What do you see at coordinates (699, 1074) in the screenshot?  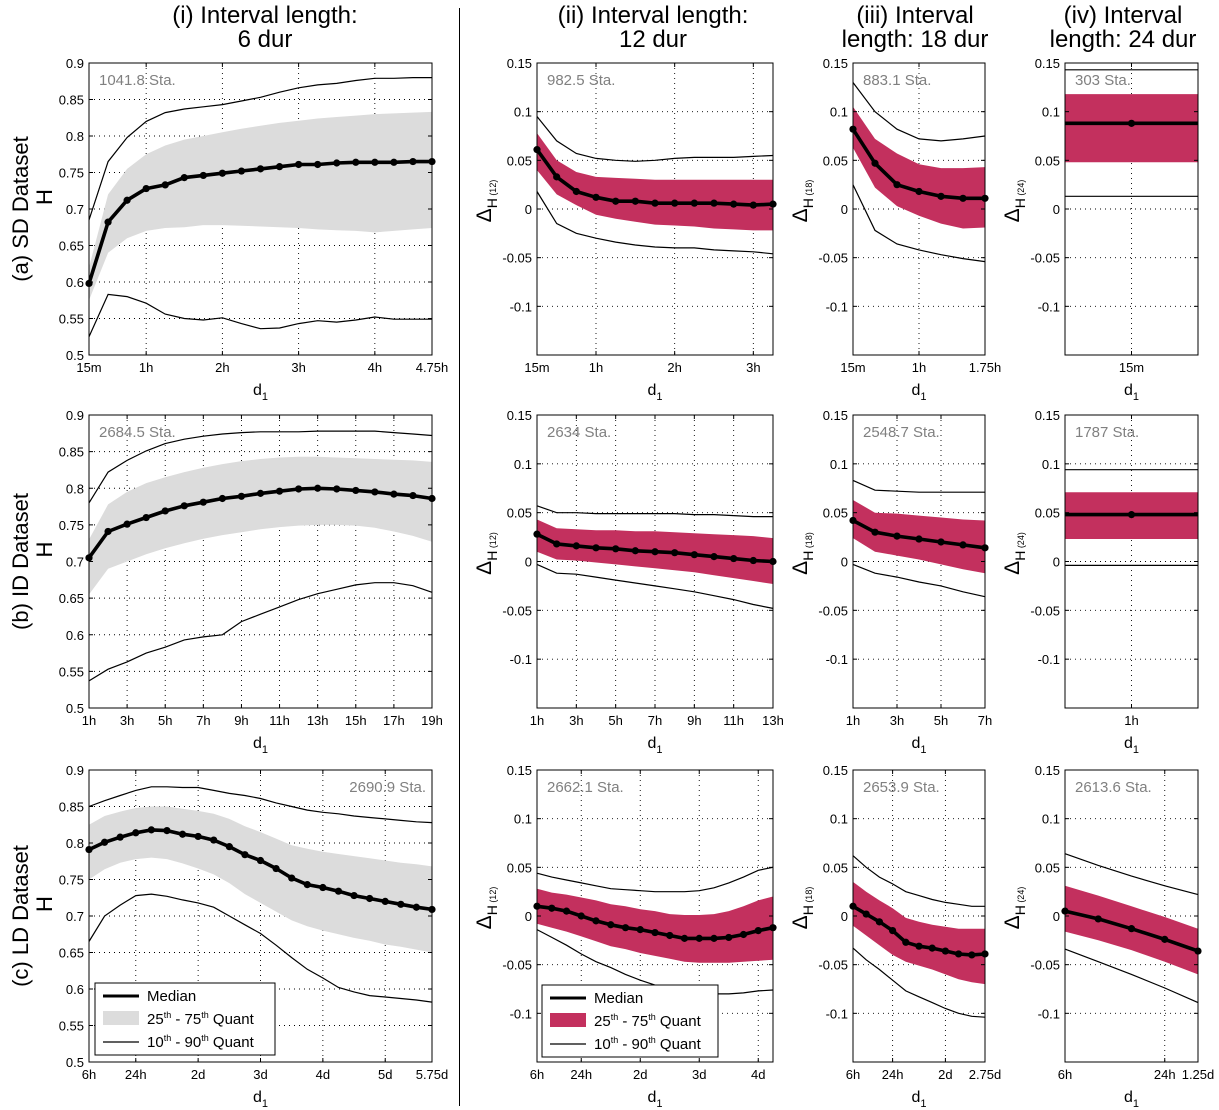 I see `xtick-label: 3d` at bounding box center [699, 1074].